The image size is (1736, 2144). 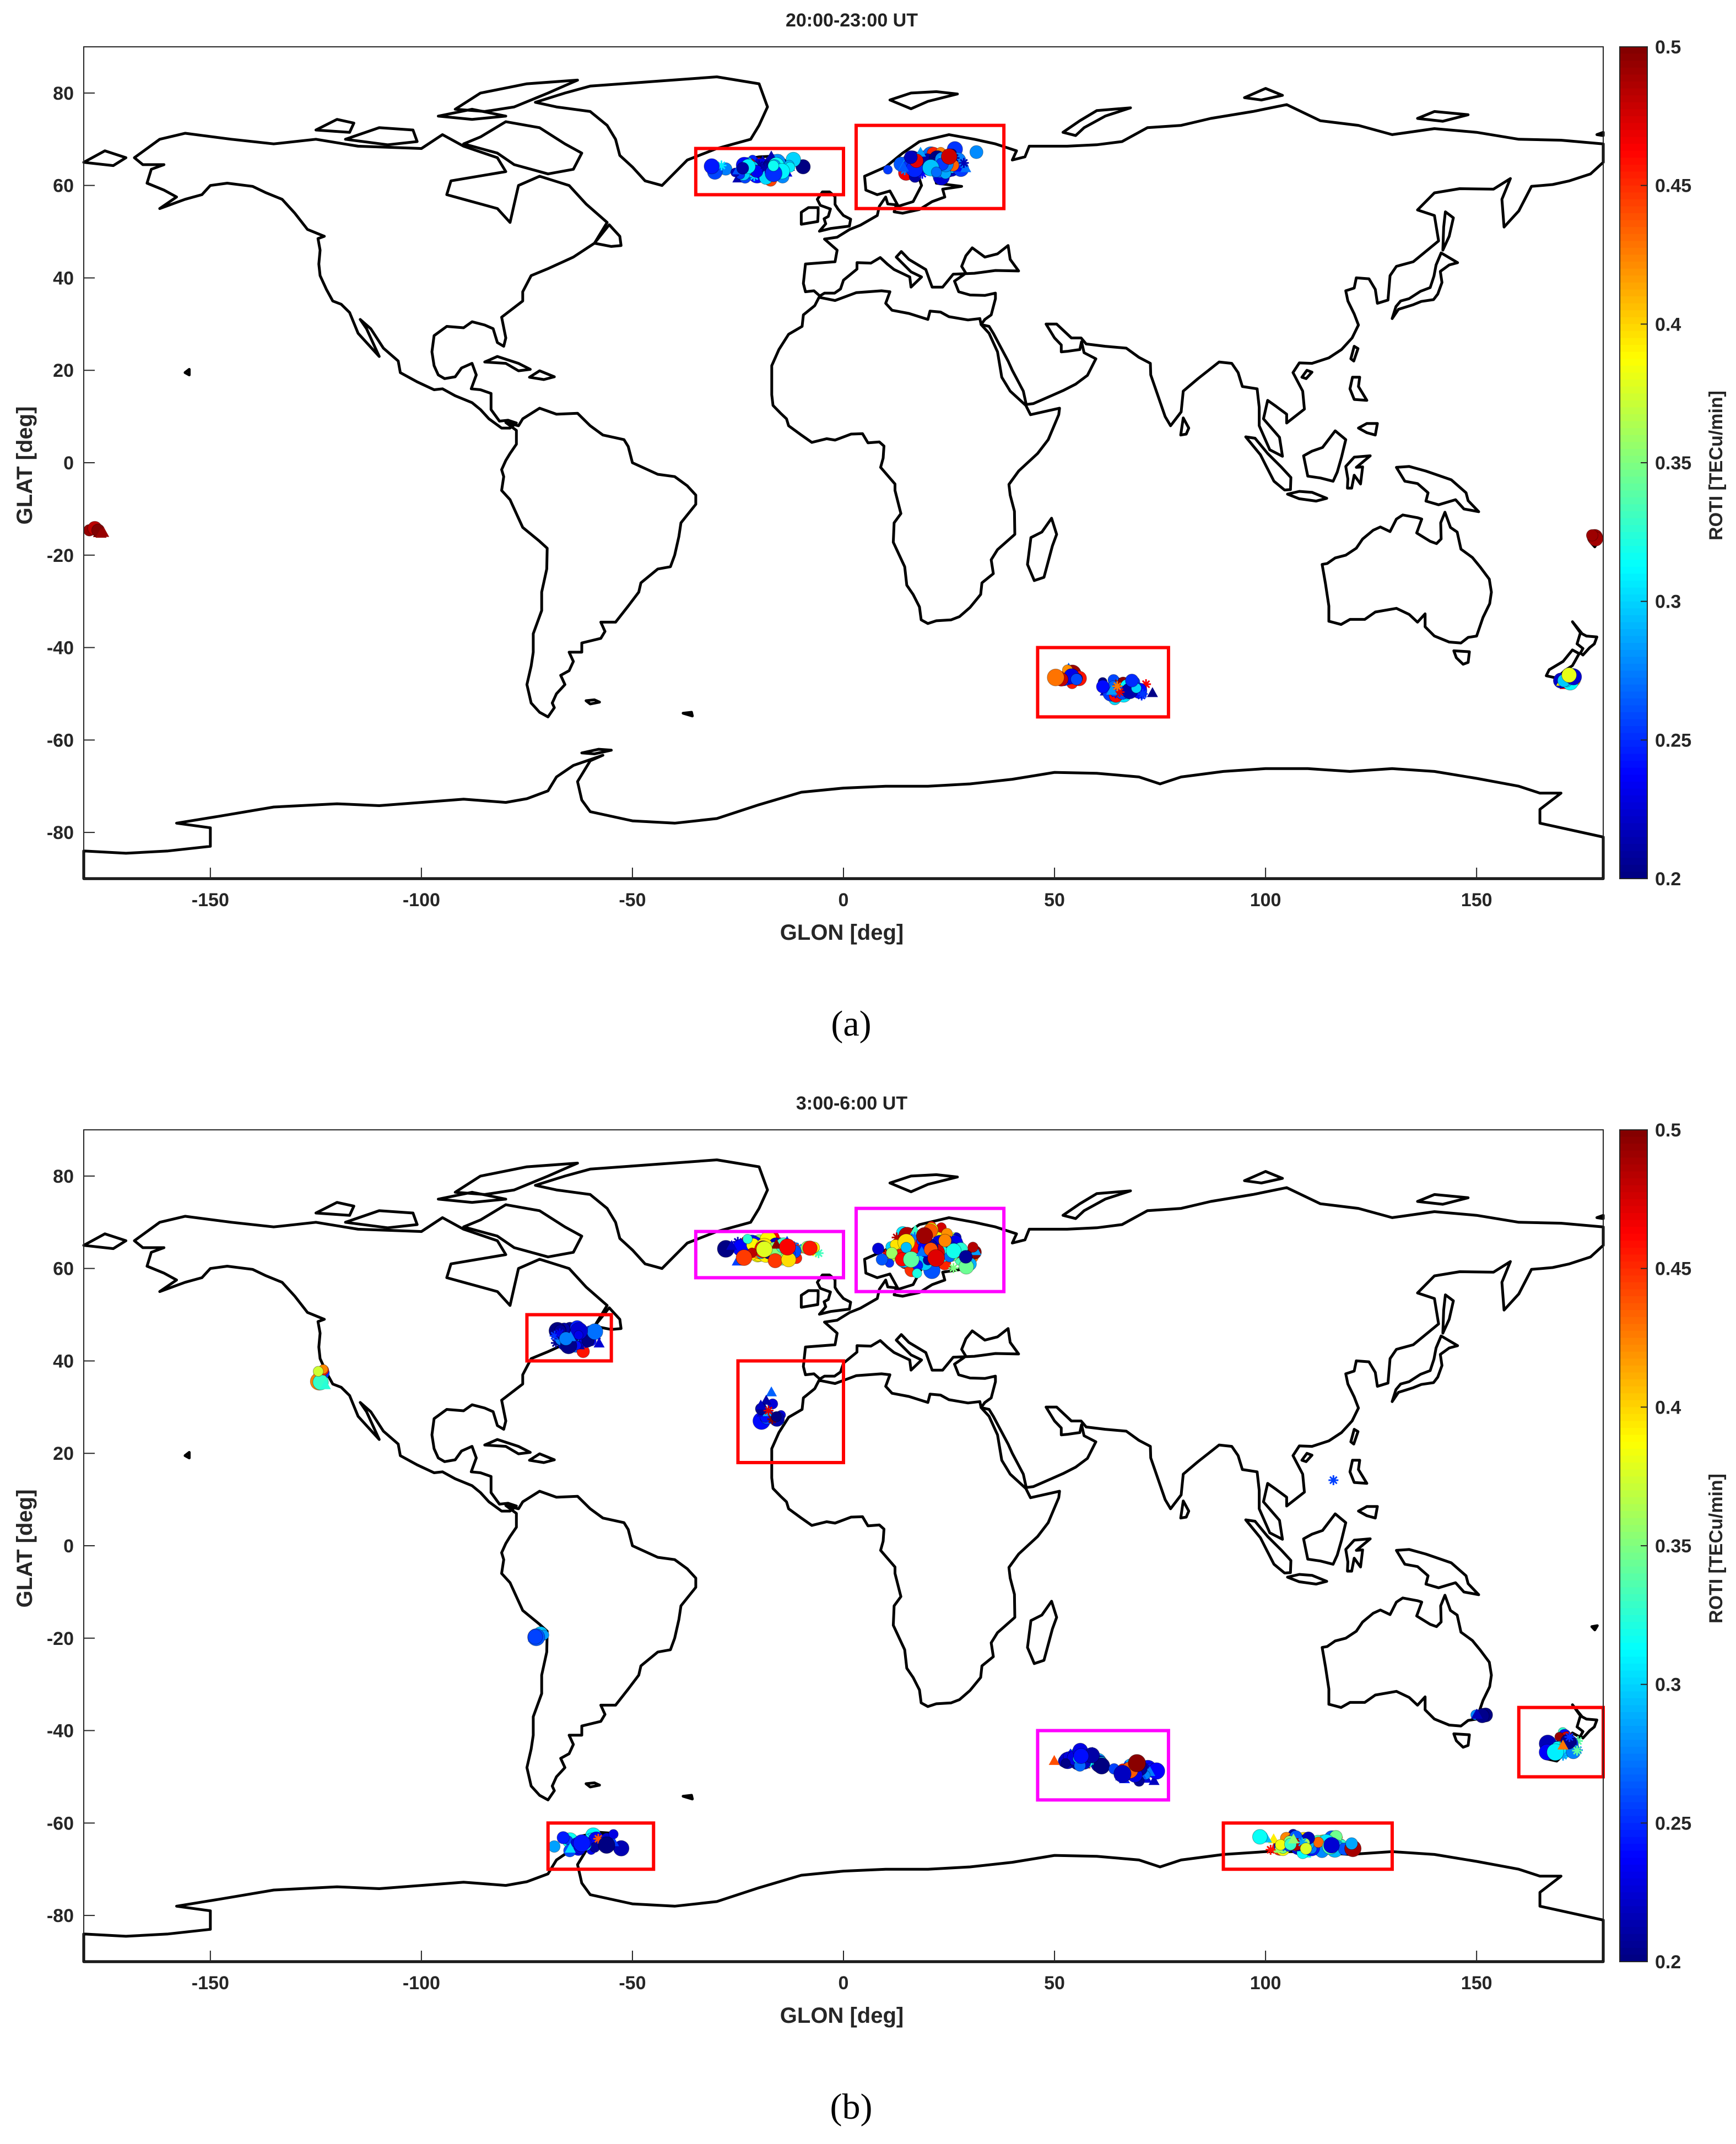 I want to click on y-tick-label: 0, so click(x=68, y=464).